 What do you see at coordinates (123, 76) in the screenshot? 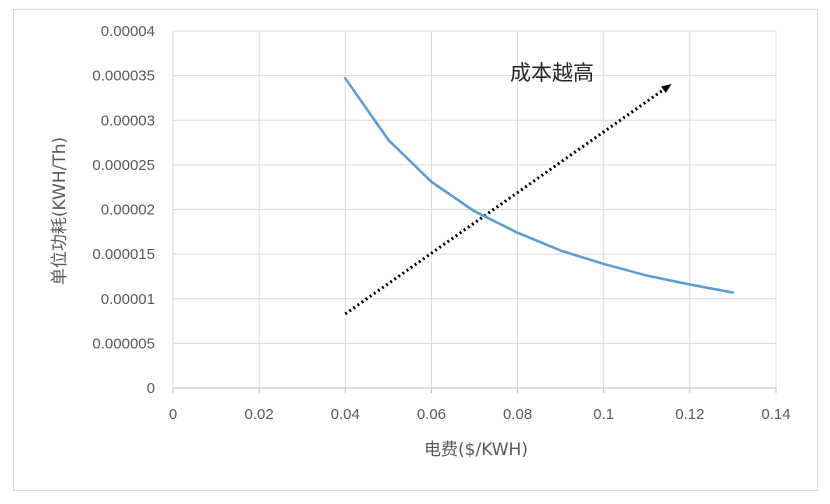
I see `y-tick-label: 0.000035` at bounding box center [123, 76].